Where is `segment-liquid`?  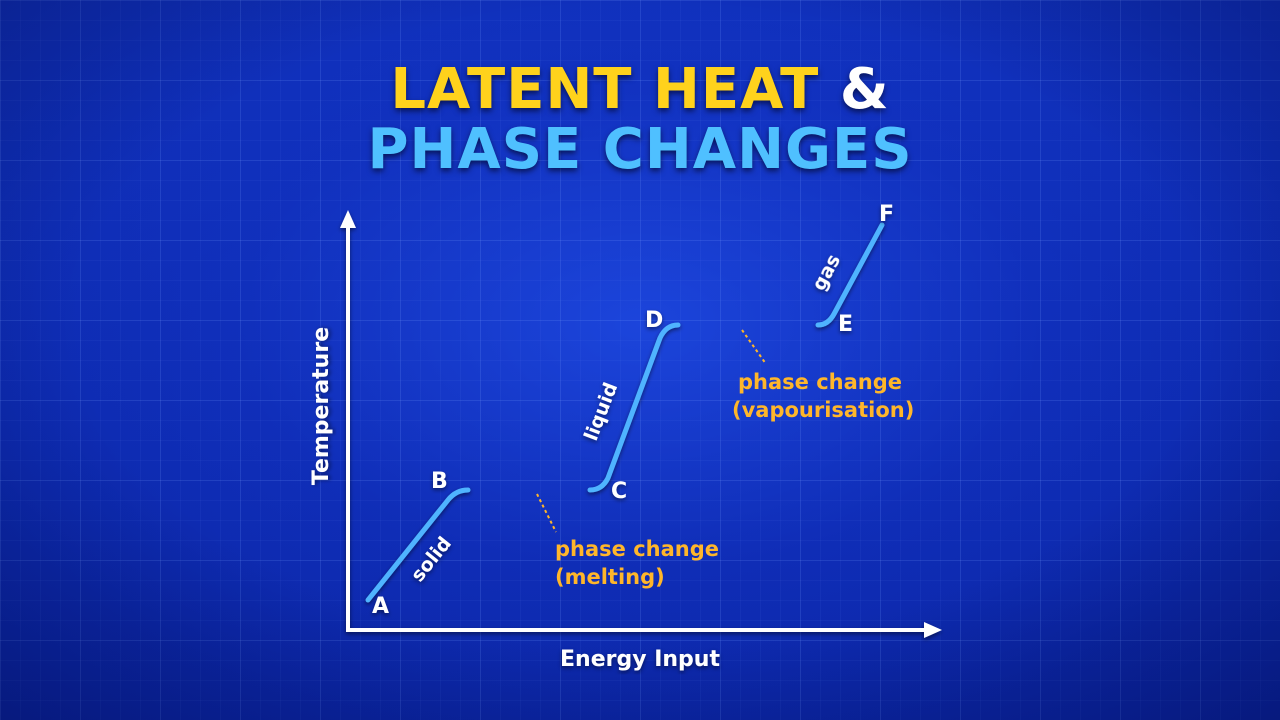 segment-liquid is located at coordinates (634, 407).